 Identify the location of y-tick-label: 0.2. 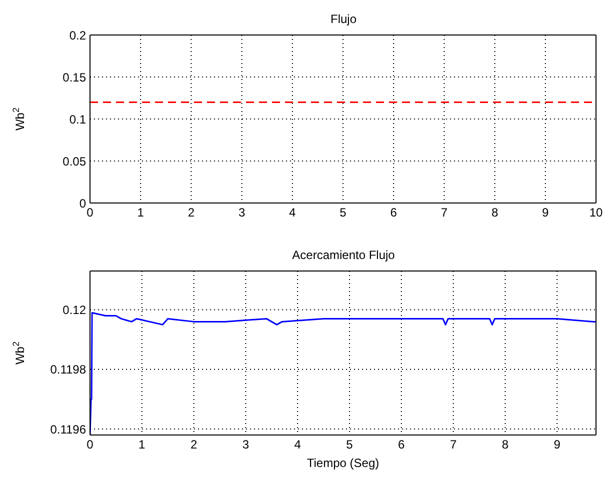
(77, 35).